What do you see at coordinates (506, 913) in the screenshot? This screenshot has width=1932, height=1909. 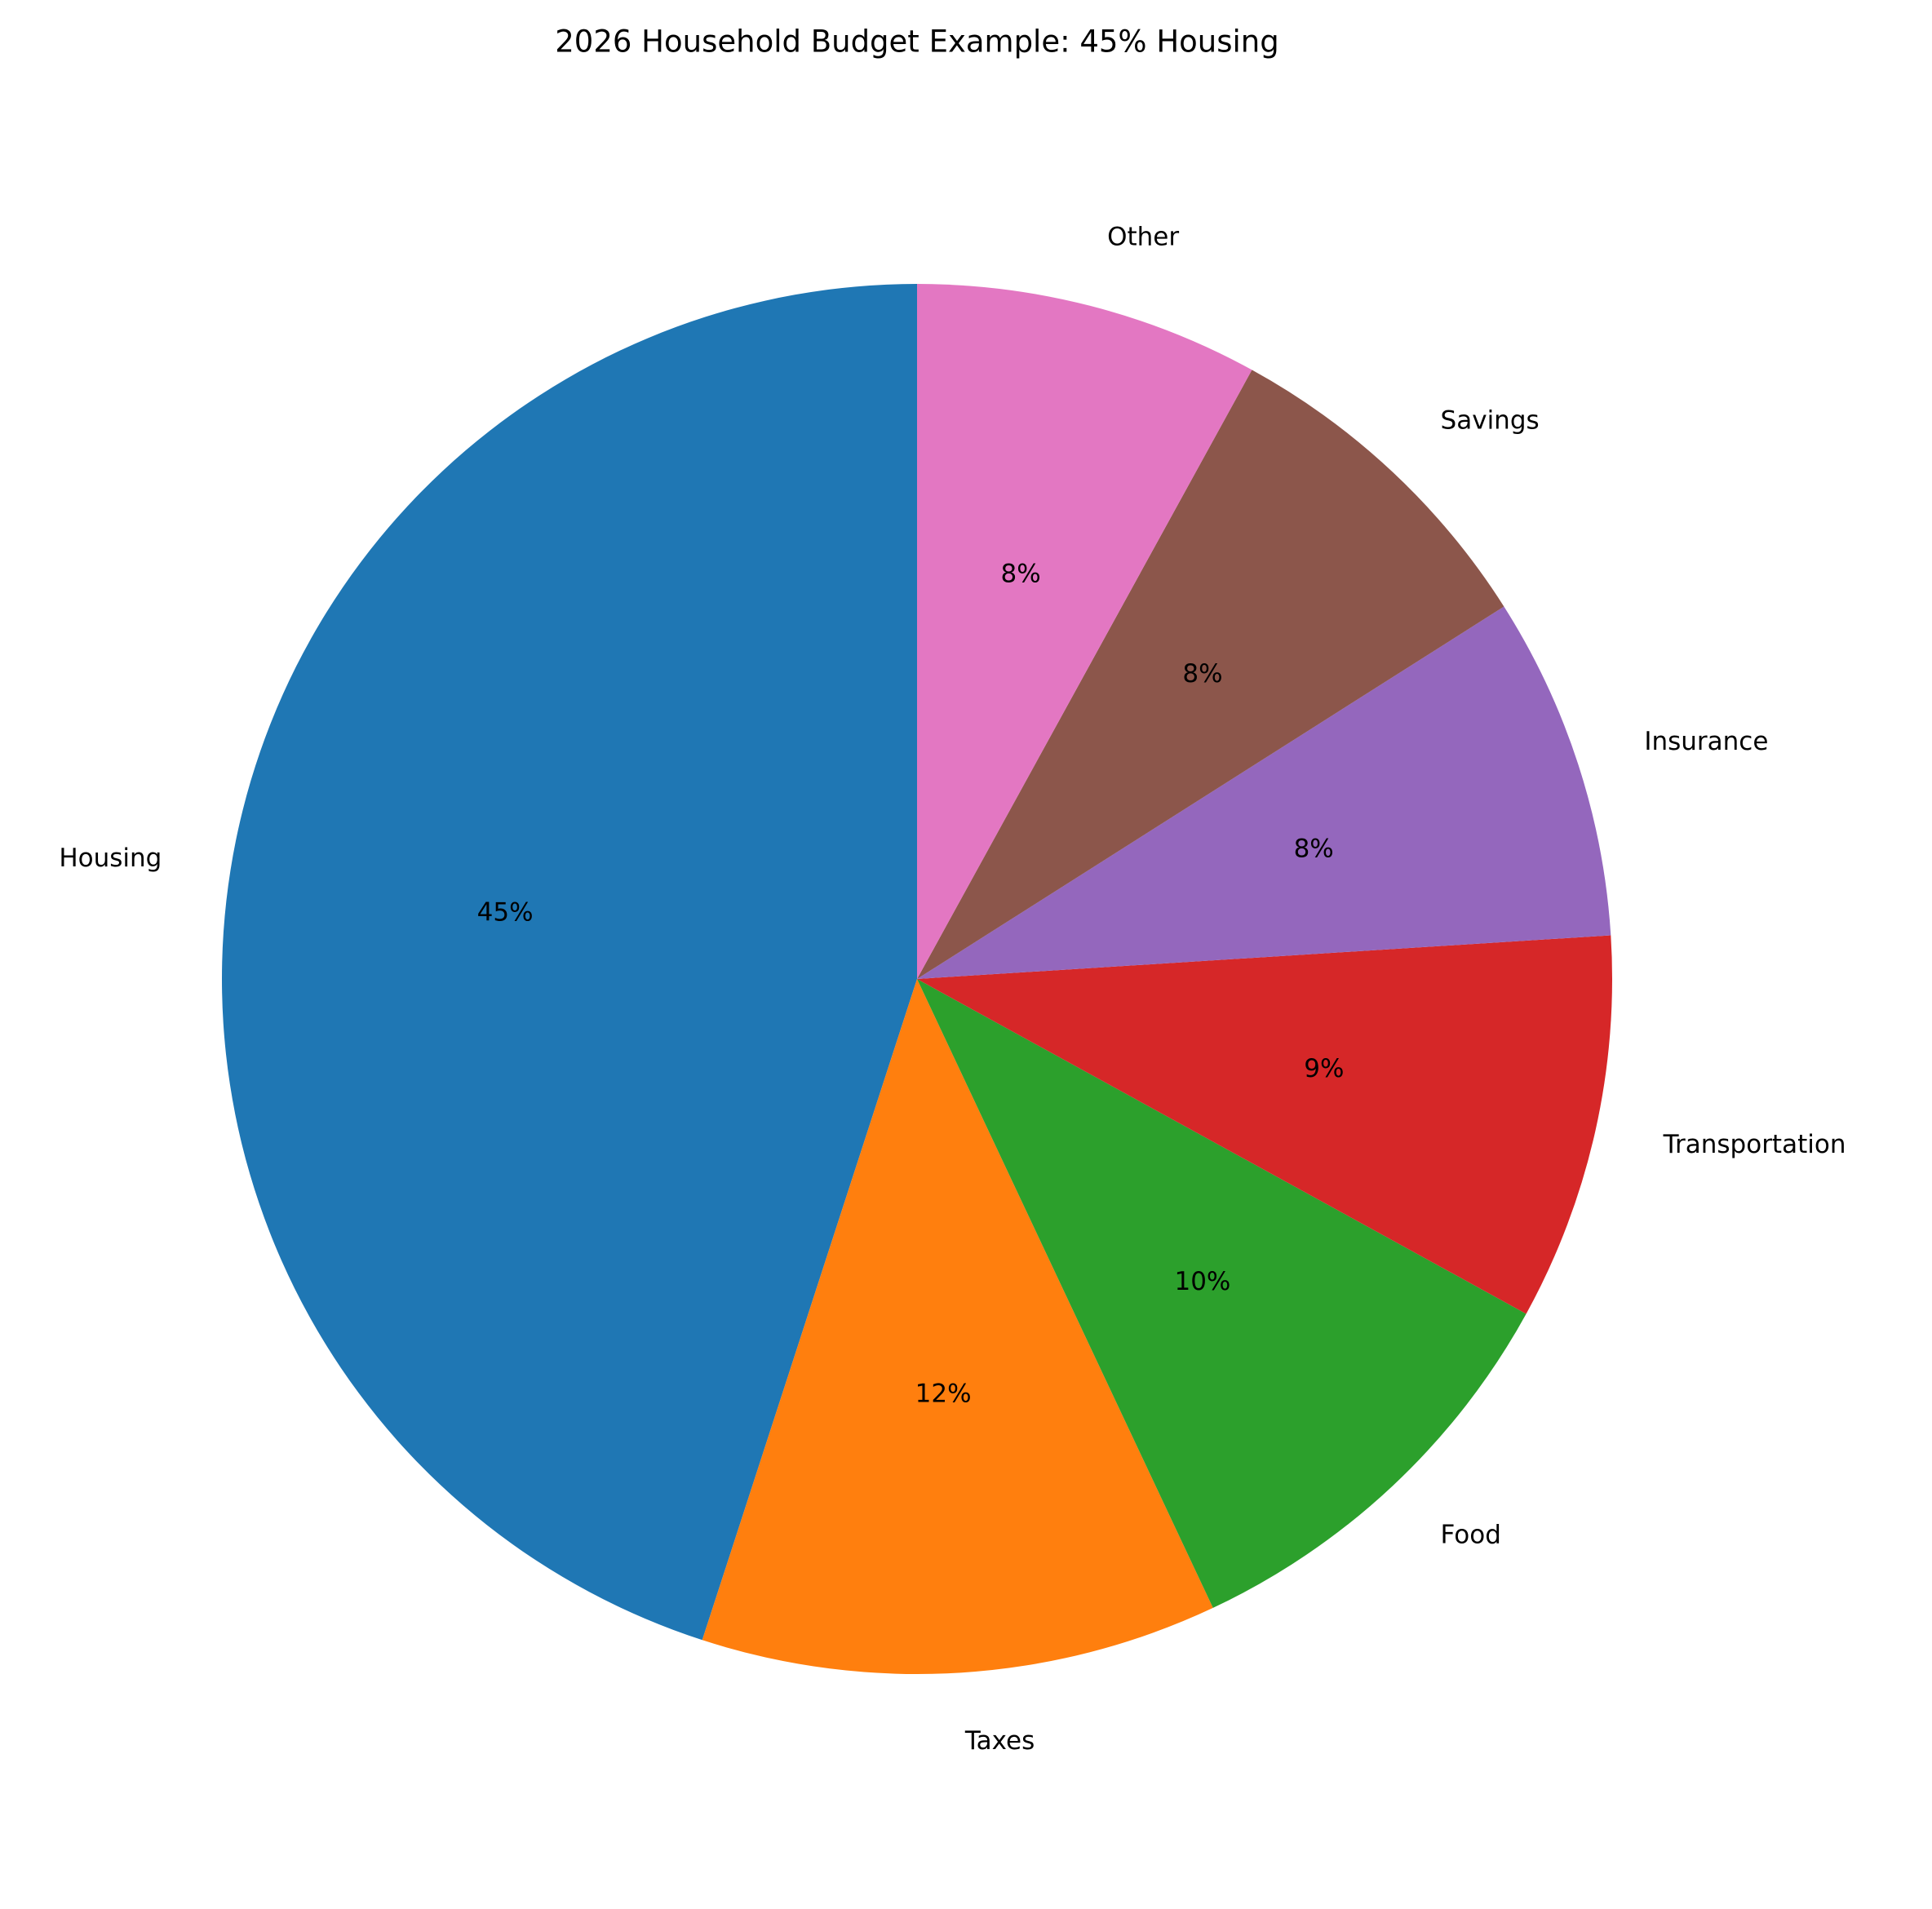 I see `value-label: 45%` at bounding box center [506, 913].